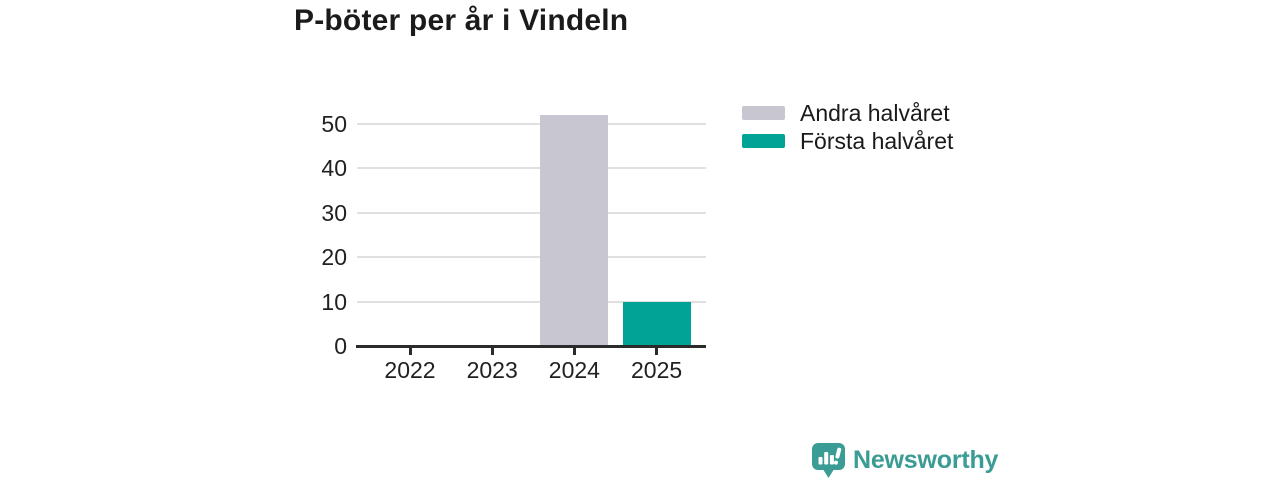 The height and width of the screenshot is (480, 1280). Describe the element at coordinates (531, 346) in the screenshot. I see `x-axis-line` at that location.